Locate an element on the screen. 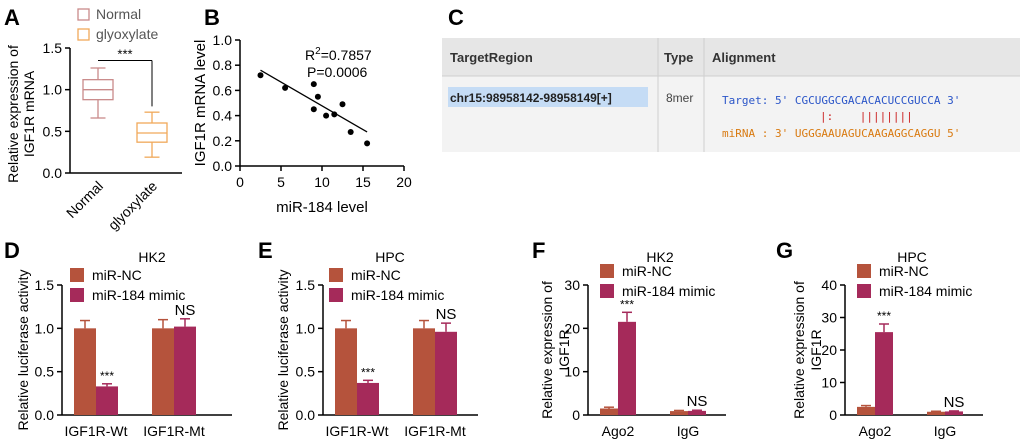 This screenshot has height=444, width=1020. y-tick-label: 20 is located at coordinates (829, 350).